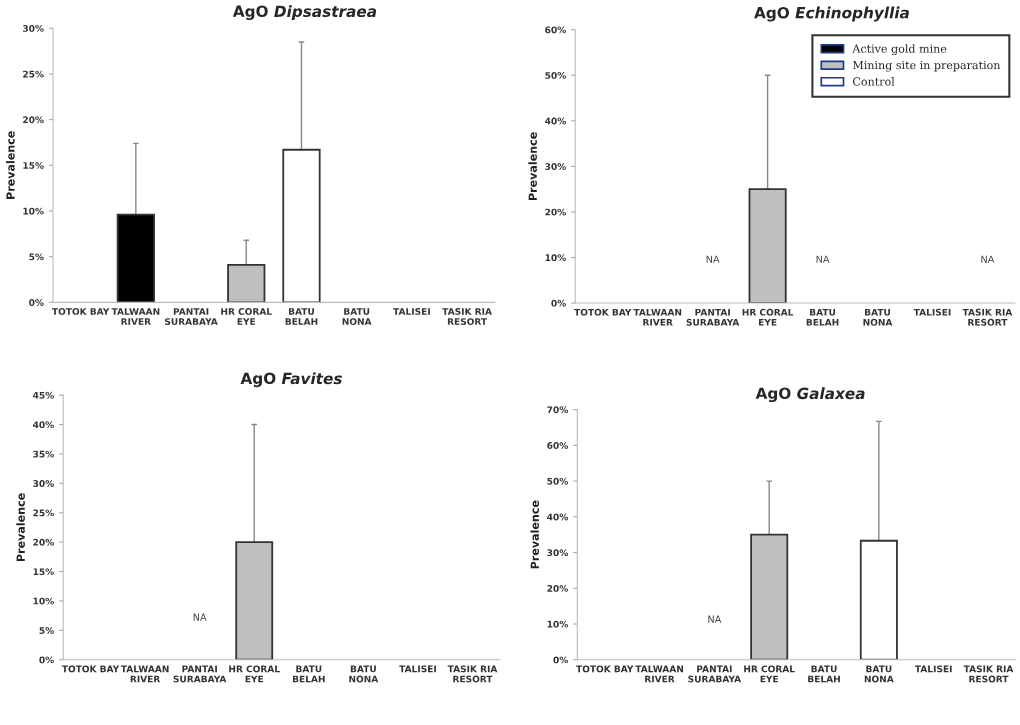 The width and height of the screenshot is (1020, 725). Describe the element at coordinates (43, 395) in the screenshot. I see `y-tick-label: 45%` at that location.